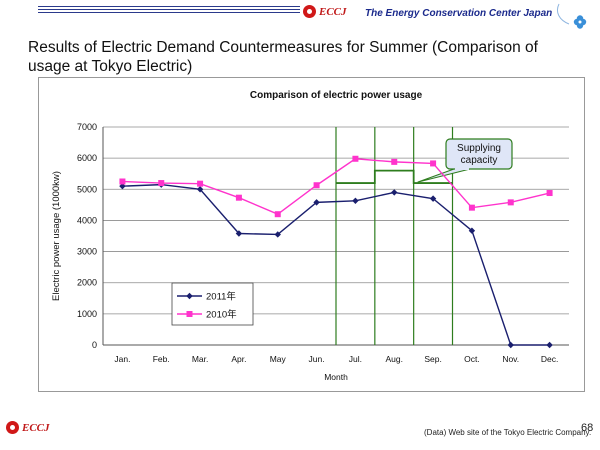 The image size is (600, 450). Describe the element at coordinates (462, 168) in the screenshot. I see `callout-join` at that location.